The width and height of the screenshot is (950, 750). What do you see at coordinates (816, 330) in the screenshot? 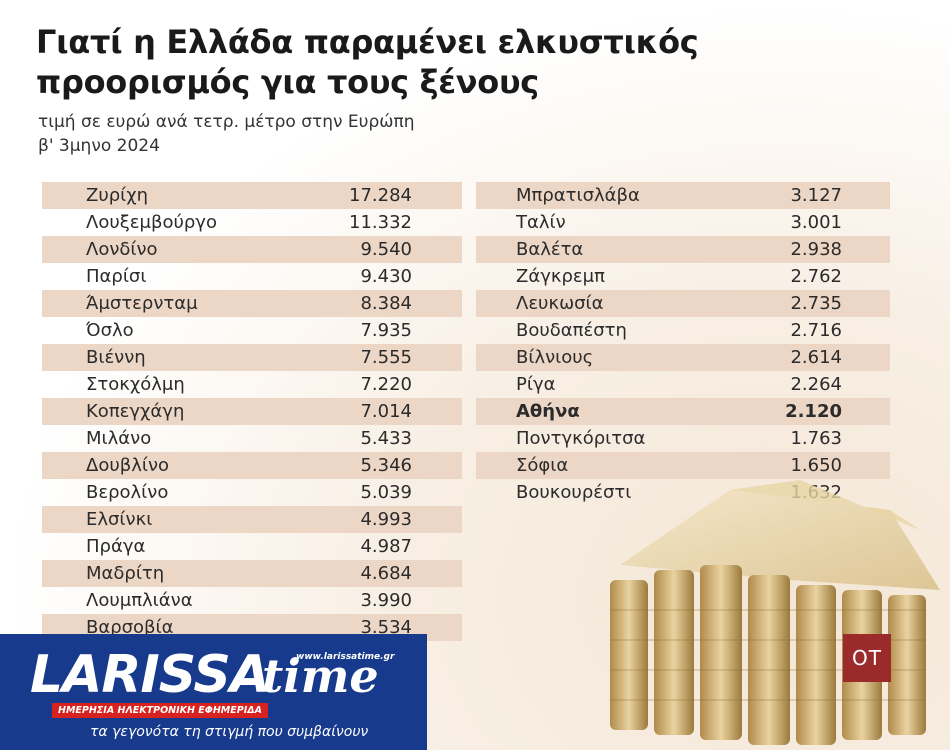
I see `price-value: 2.716` at bounding box center [816, 330].